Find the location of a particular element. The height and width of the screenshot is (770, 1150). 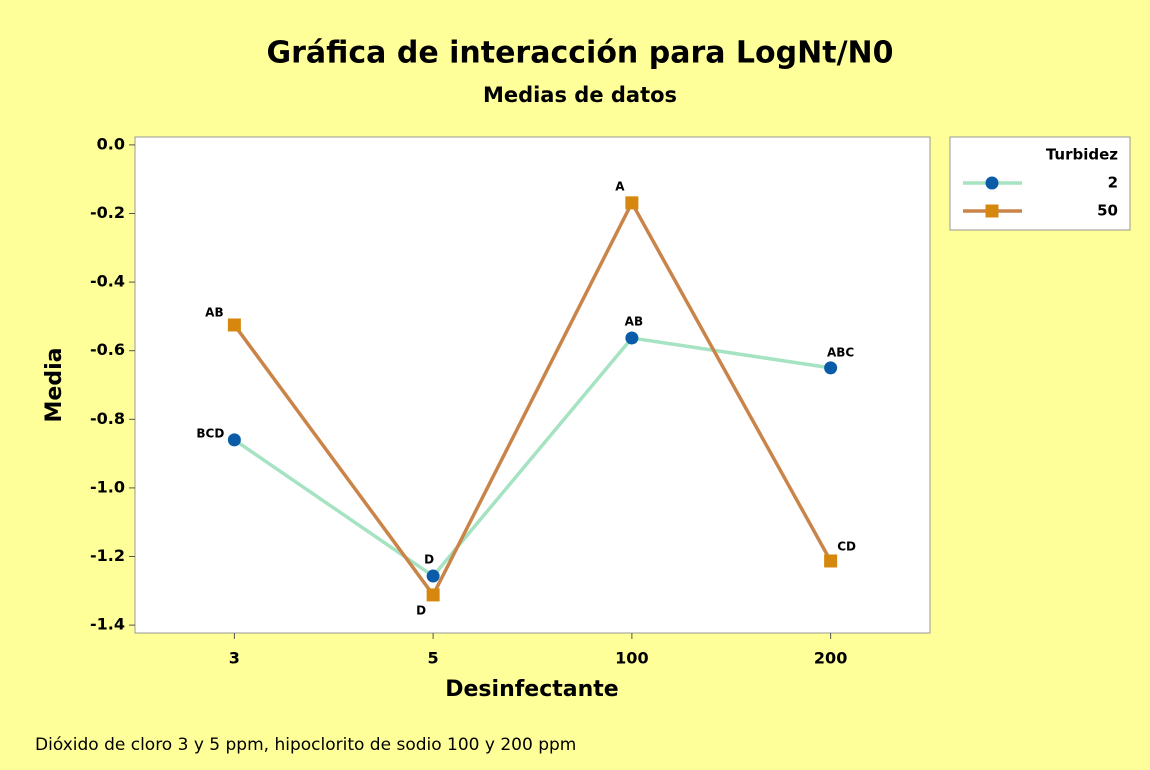

chart-subtitle: Medias de datos is located at coordinates (580, 95).